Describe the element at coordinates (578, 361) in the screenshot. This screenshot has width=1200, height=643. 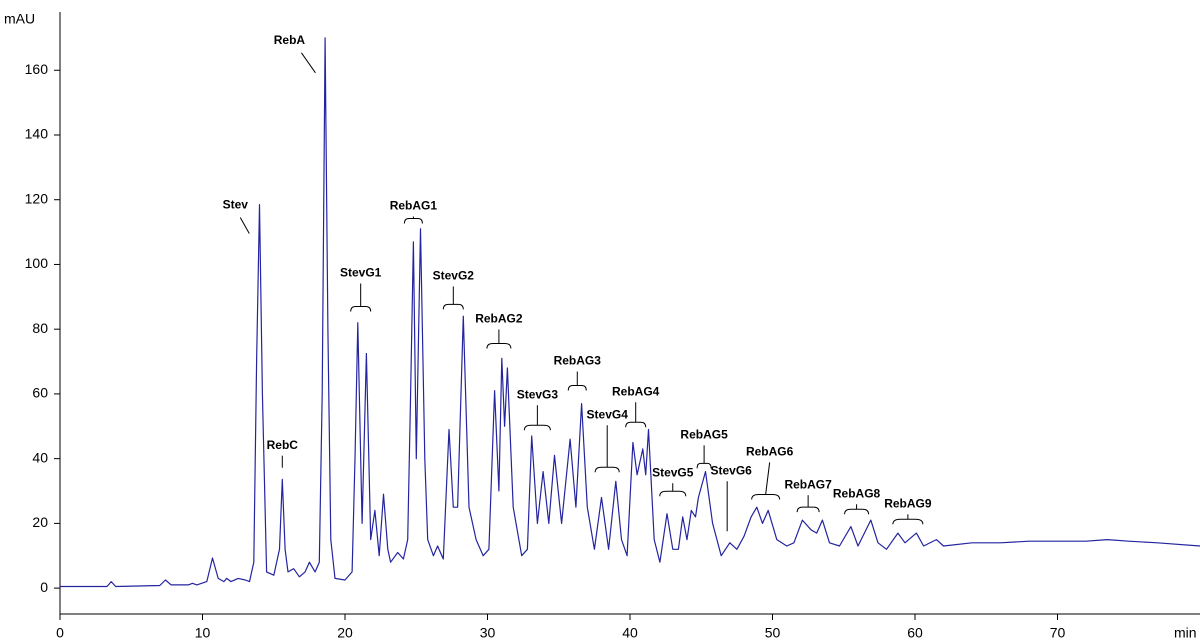
I see `peak-label: RebAG3` at that location.